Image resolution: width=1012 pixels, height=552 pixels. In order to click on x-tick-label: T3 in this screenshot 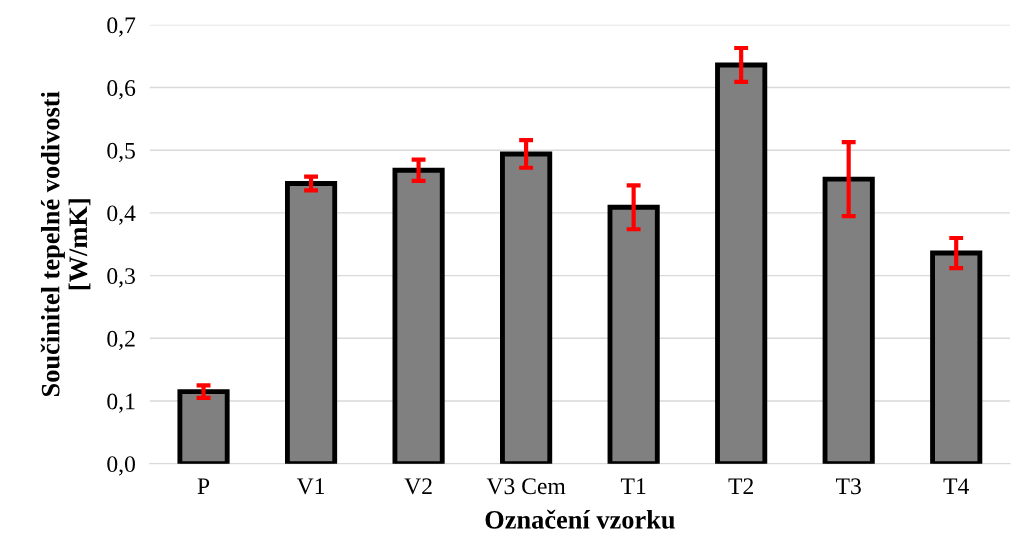, I will do `click(848, 486)`.